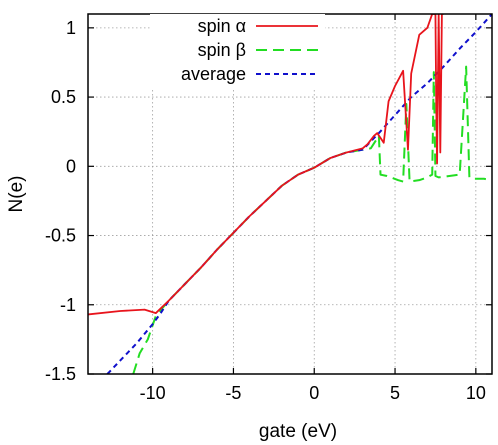 Image resolution: width=498 pixels, height=445 pixels. Describe the element at coordinates (153, 393) in the screenshot. I see `x-tick-label: -10` at that location.